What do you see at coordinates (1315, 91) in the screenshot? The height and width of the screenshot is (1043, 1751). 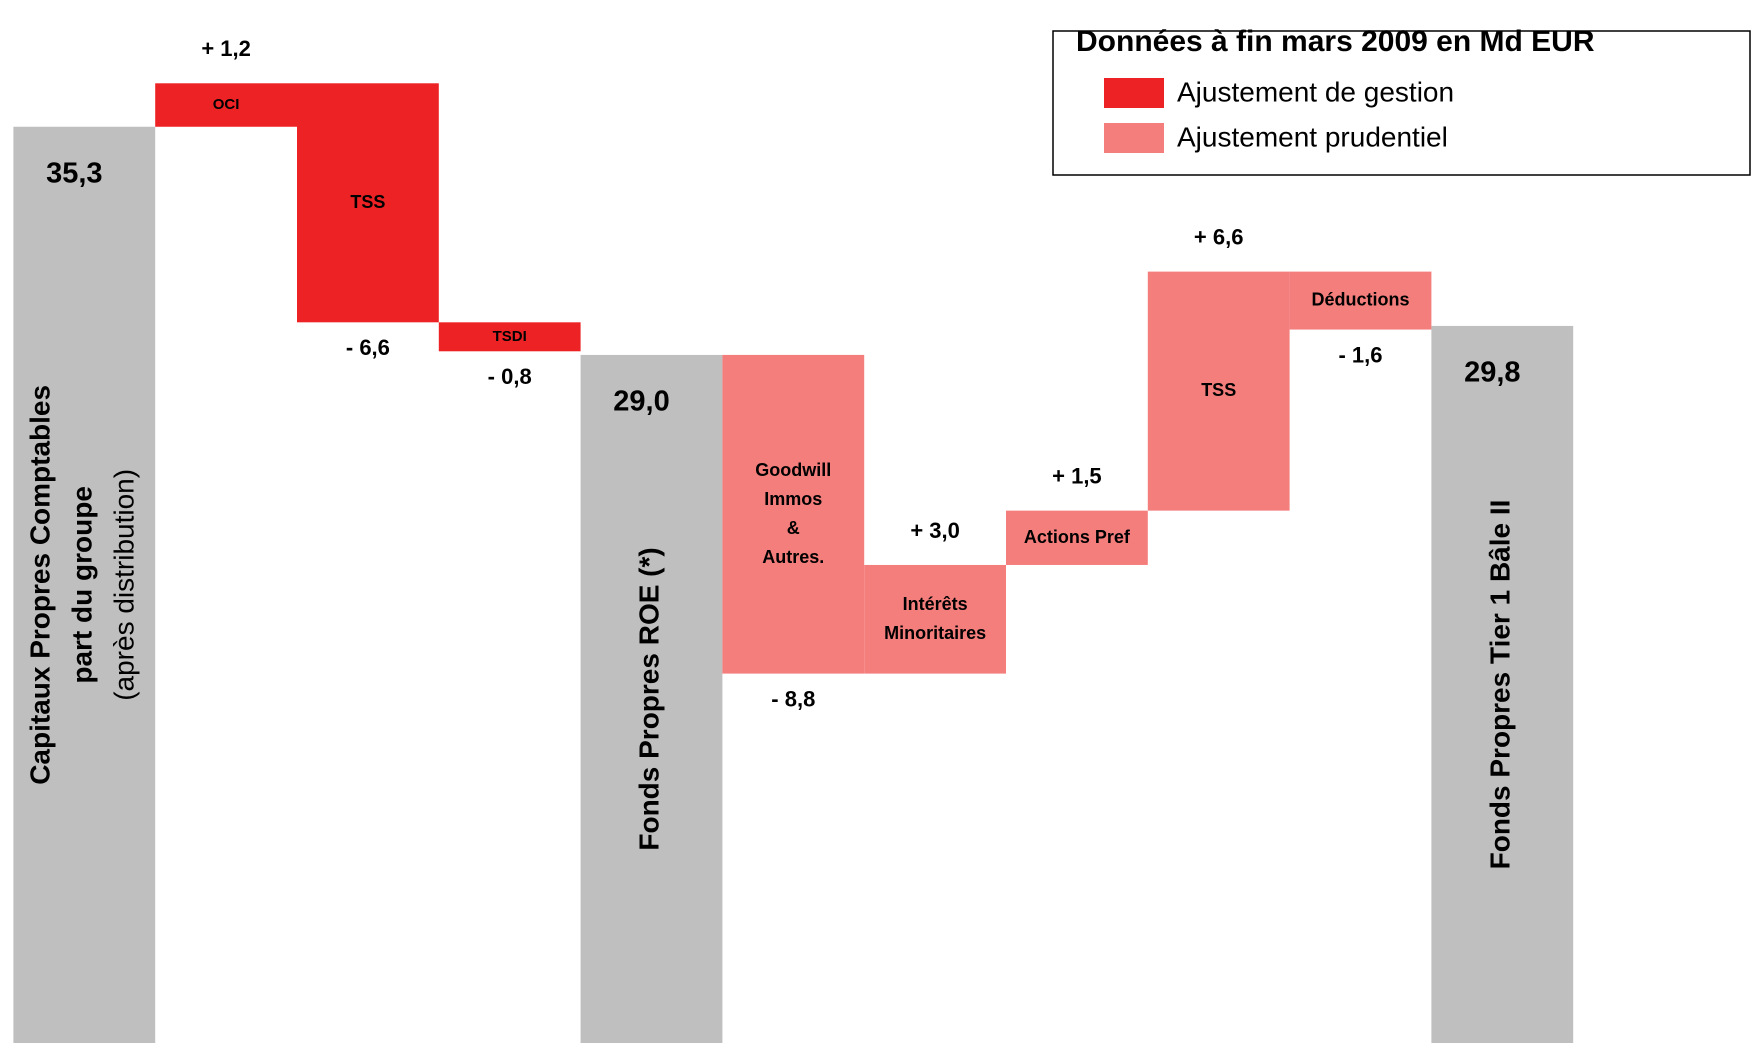 I see `legend-label: Ajustement de gestion` at bounding box center [1315, 91].